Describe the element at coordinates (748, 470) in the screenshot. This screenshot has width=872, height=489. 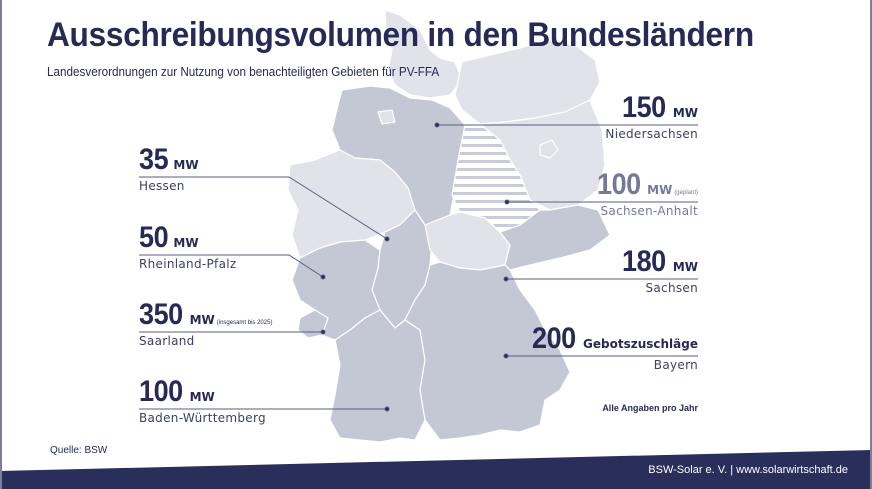
I see `footer-text: BSW-Solar e. V. | www.solarwirtschaft.de` at that location.